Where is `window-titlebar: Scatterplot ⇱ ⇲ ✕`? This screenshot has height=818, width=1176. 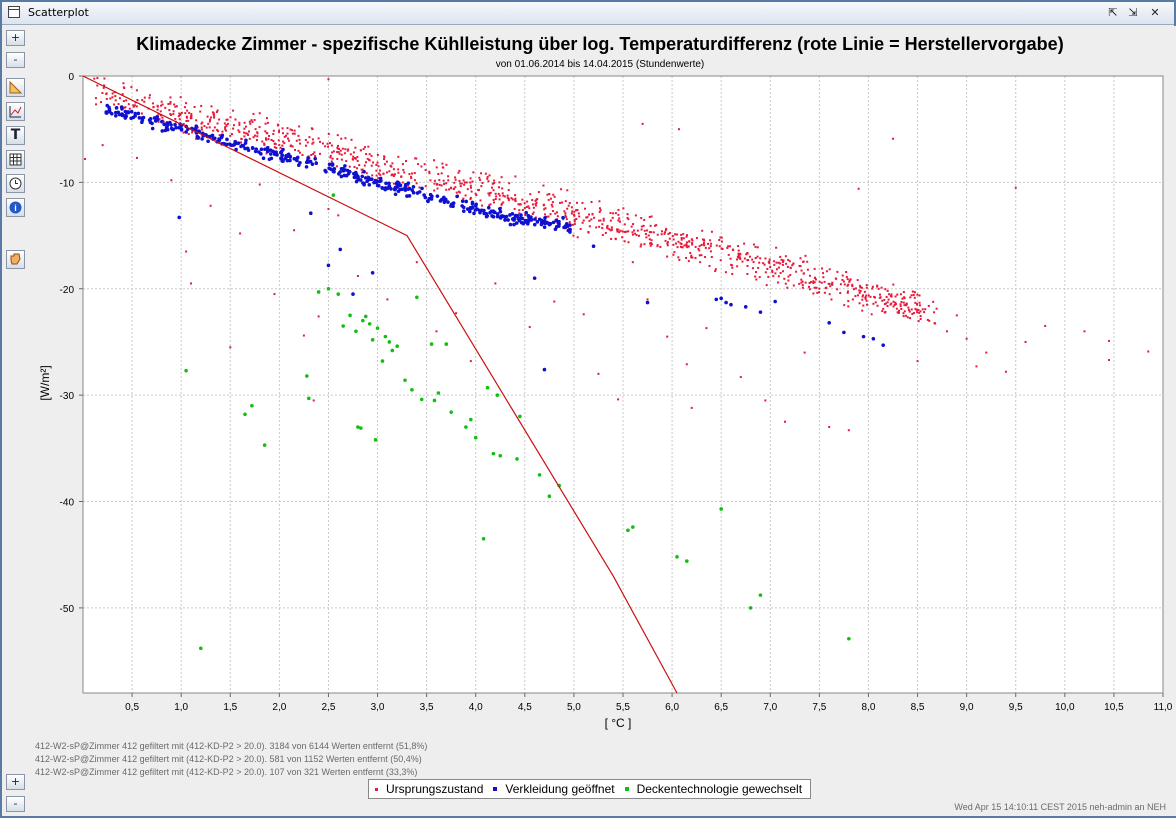 window-titlebar: Scatterplot ⇱ ⇲ ✕ is located at coordinates (588, 13).